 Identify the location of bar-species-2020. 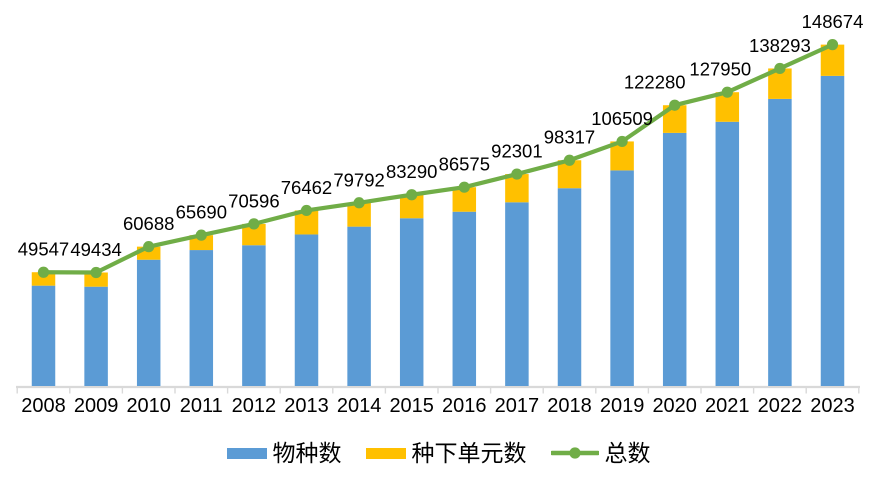
(674, 259).